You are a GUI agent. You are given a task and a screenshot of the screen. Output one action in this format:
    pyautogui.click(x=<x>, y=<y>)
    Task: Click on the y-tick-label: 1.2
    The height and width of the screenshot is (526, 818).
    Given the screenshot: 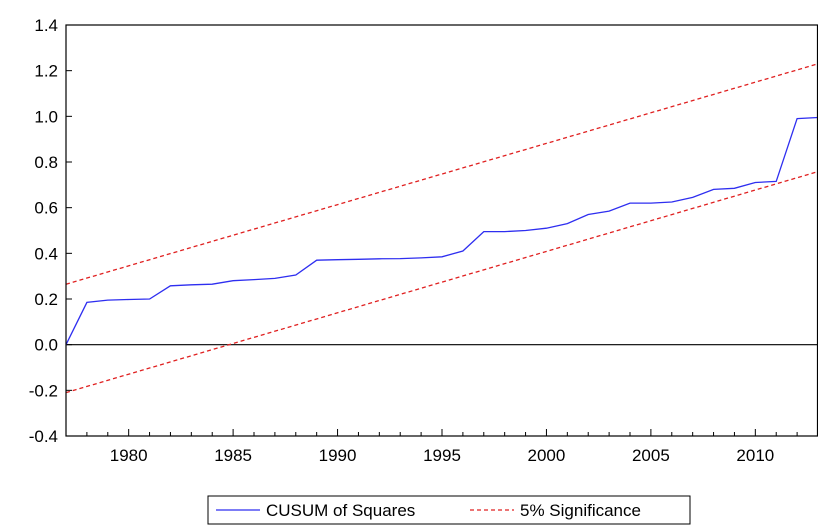 What is the action you would take?
    pyautogui.click(x=46, y=71)
    